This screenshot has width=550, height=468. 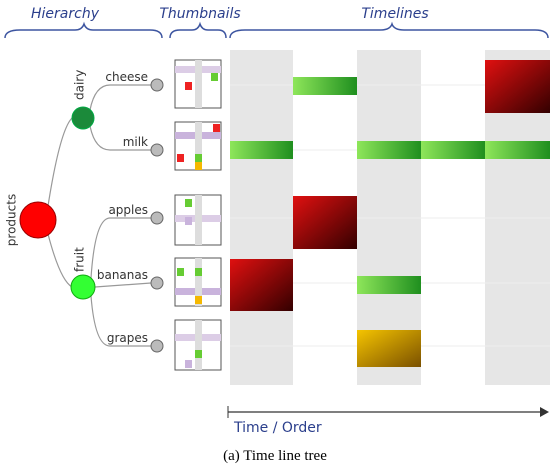 I want to click on leaf-label: cheese, so click(x=126, y=77).